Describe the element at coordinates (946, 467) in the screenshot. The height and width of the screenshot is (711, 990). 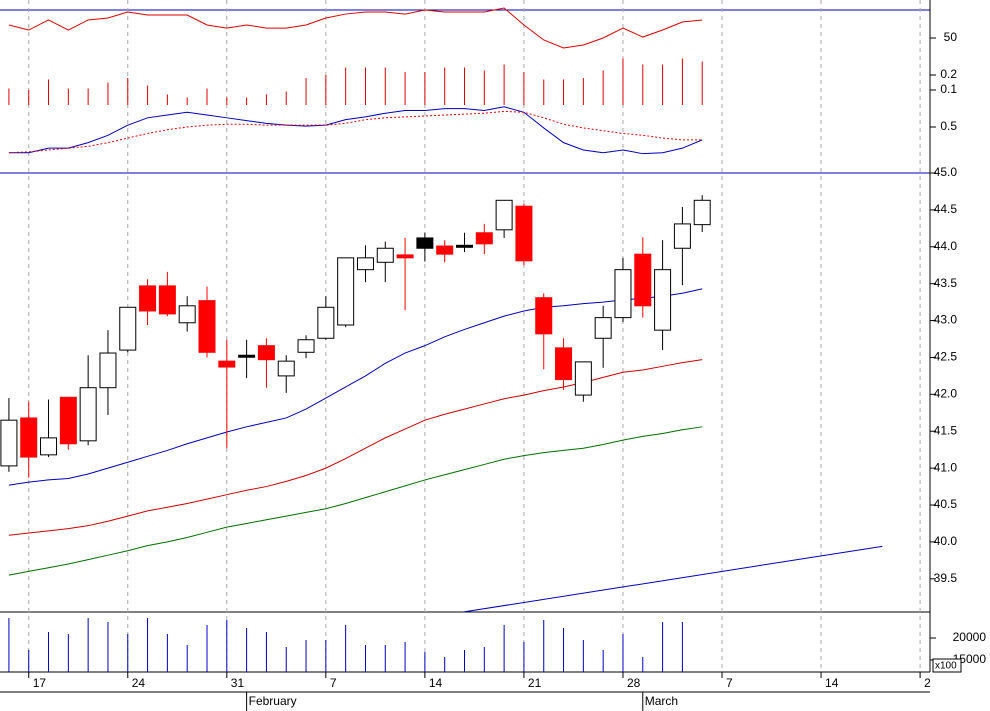
I see `y-tick-label: 41.0` at that location.